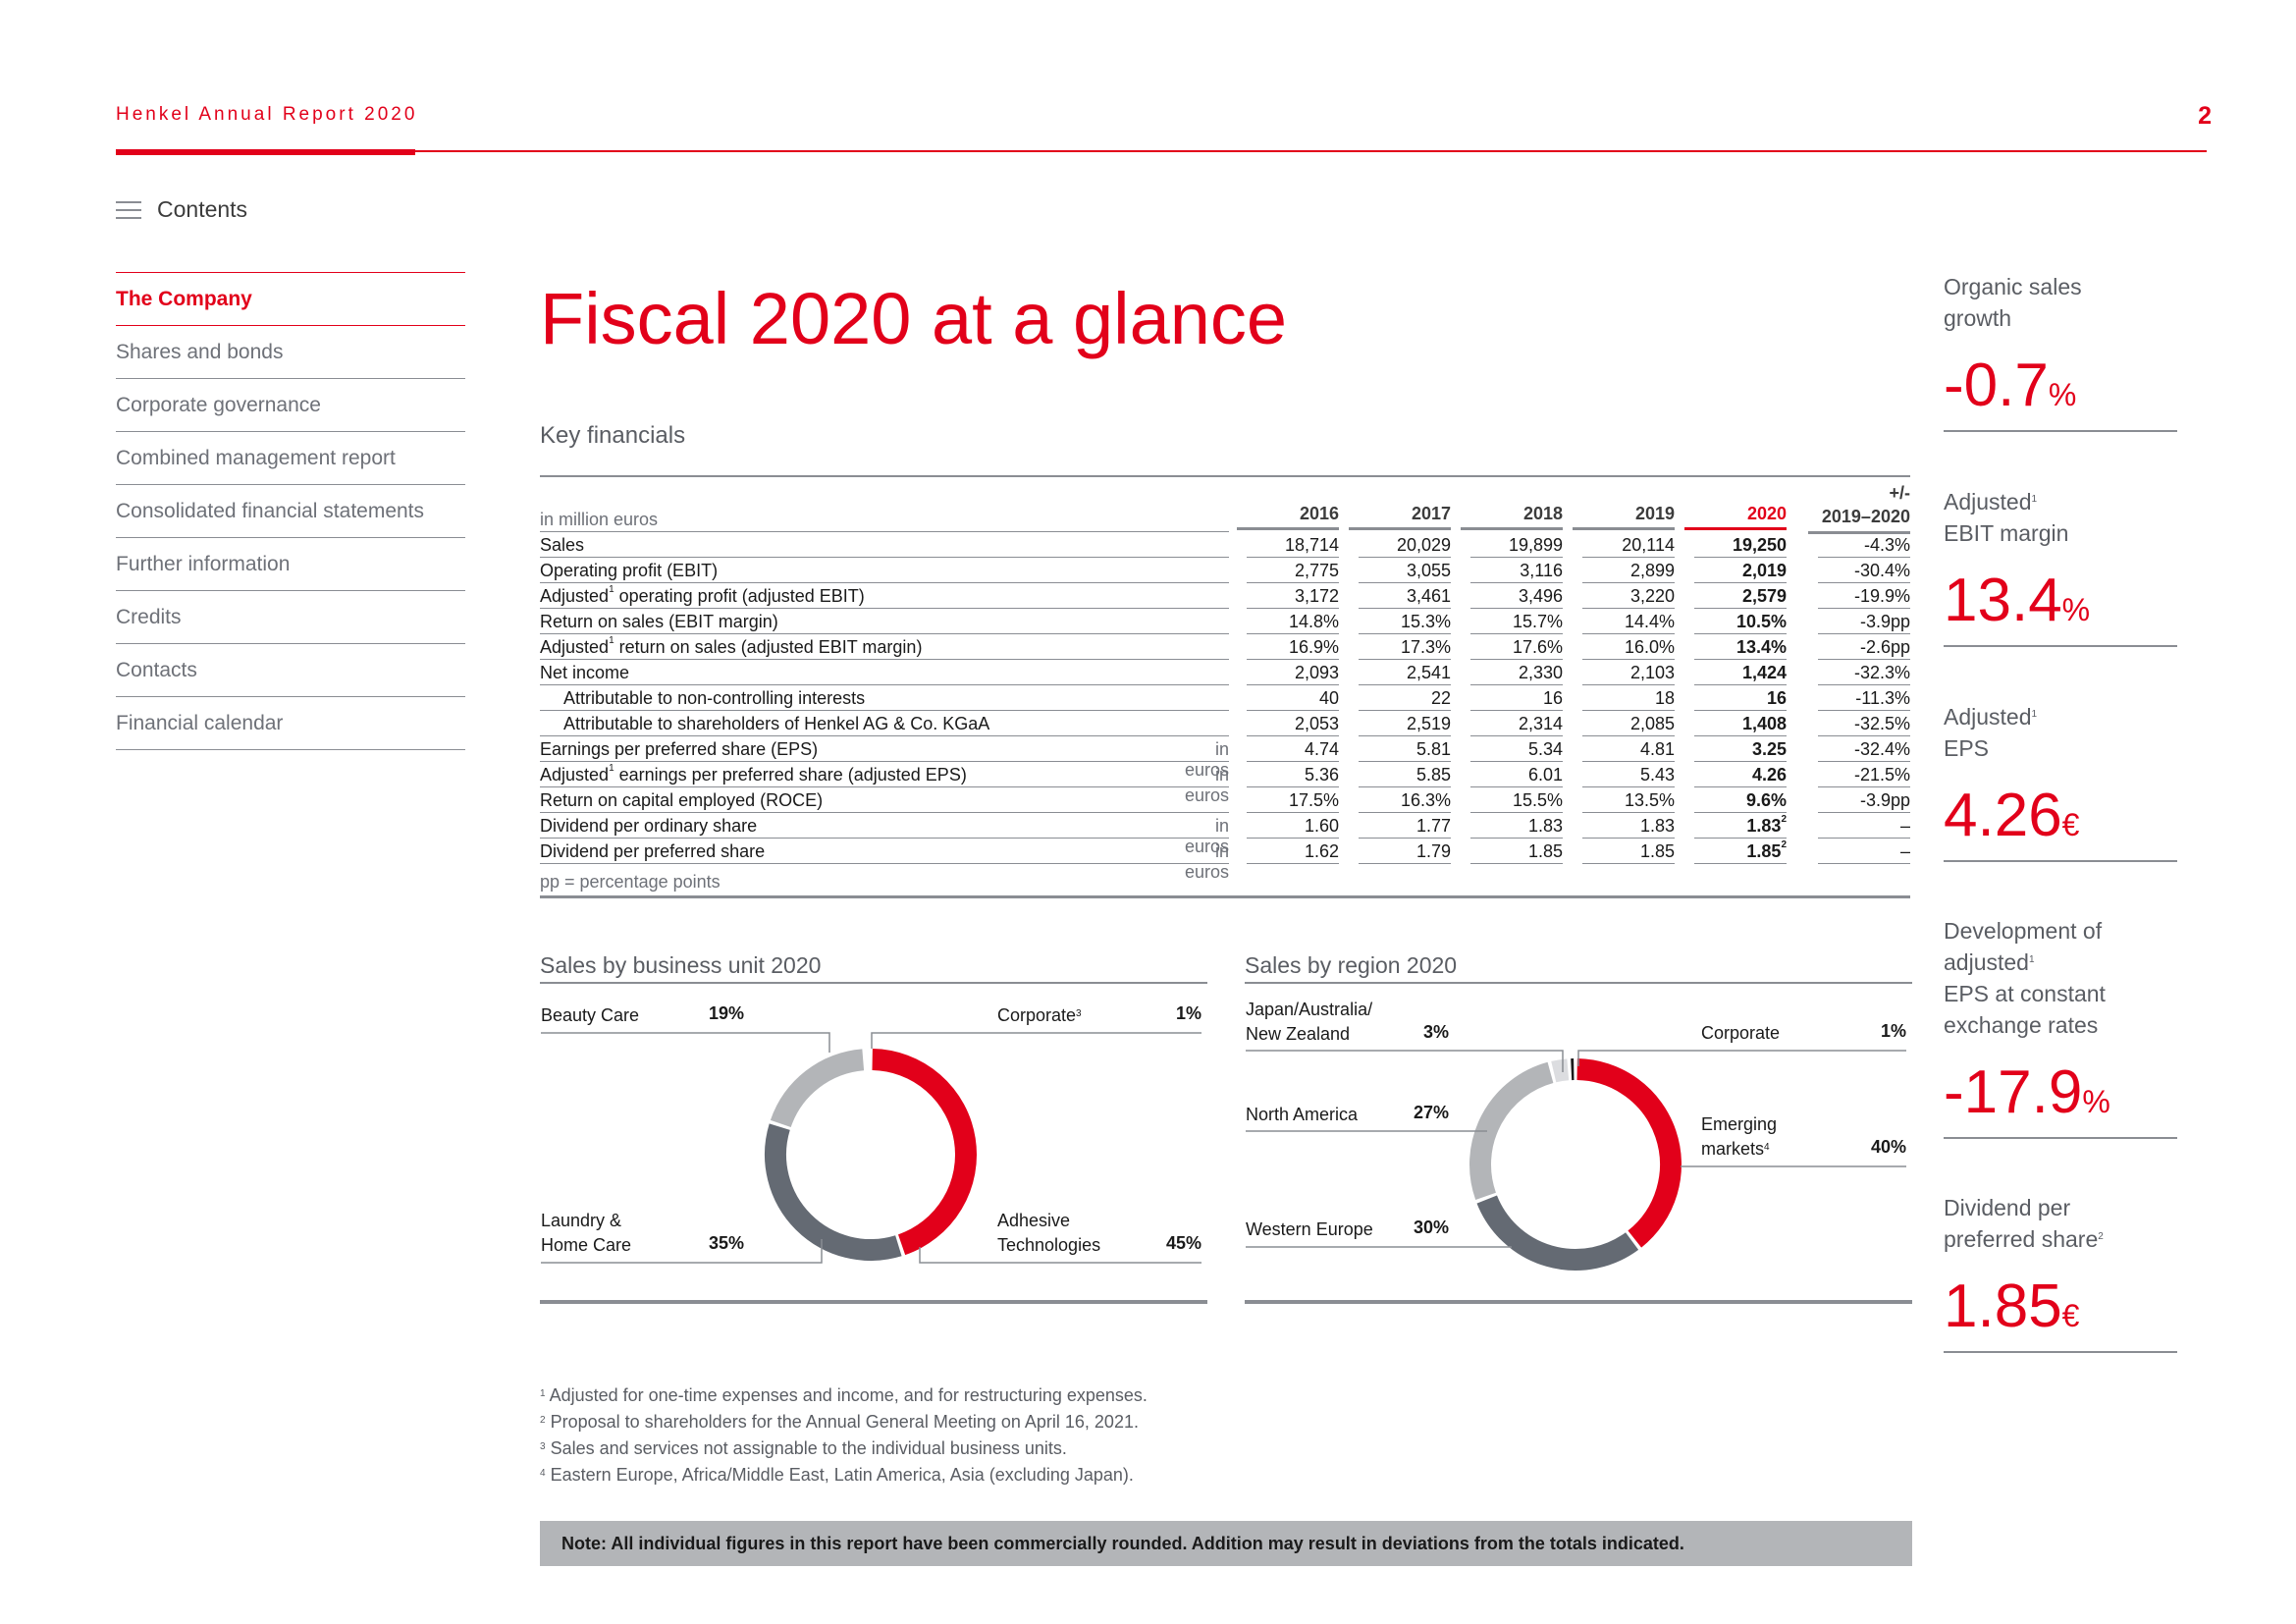 This screenshot has height=1624, width=2296. I want to click on nav-item-shares-and-bonds: Shares and bonds, so click(291, 352).